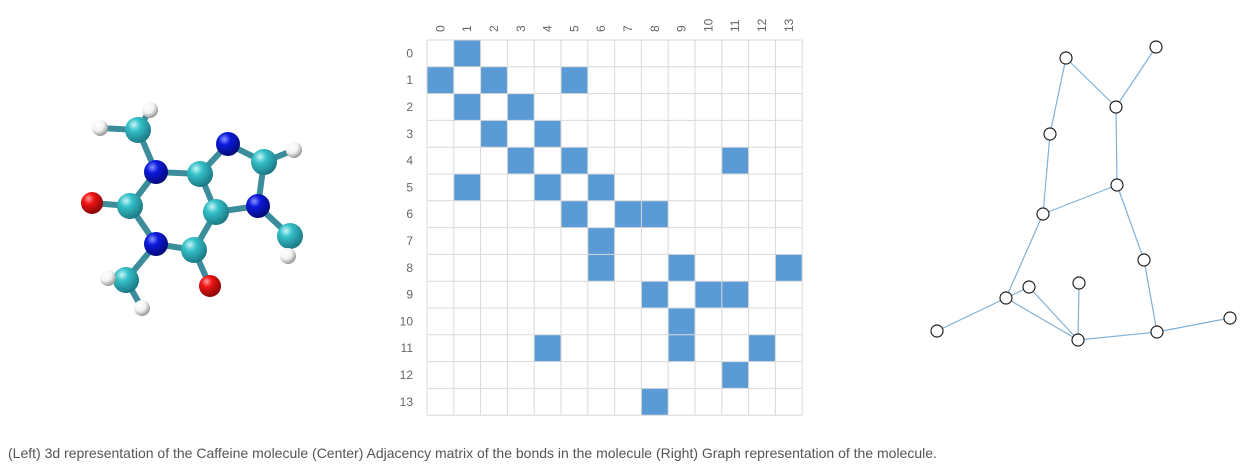 The image size is (1246, 476). I want to click on column-tick-label: 13, so click(789, 25).